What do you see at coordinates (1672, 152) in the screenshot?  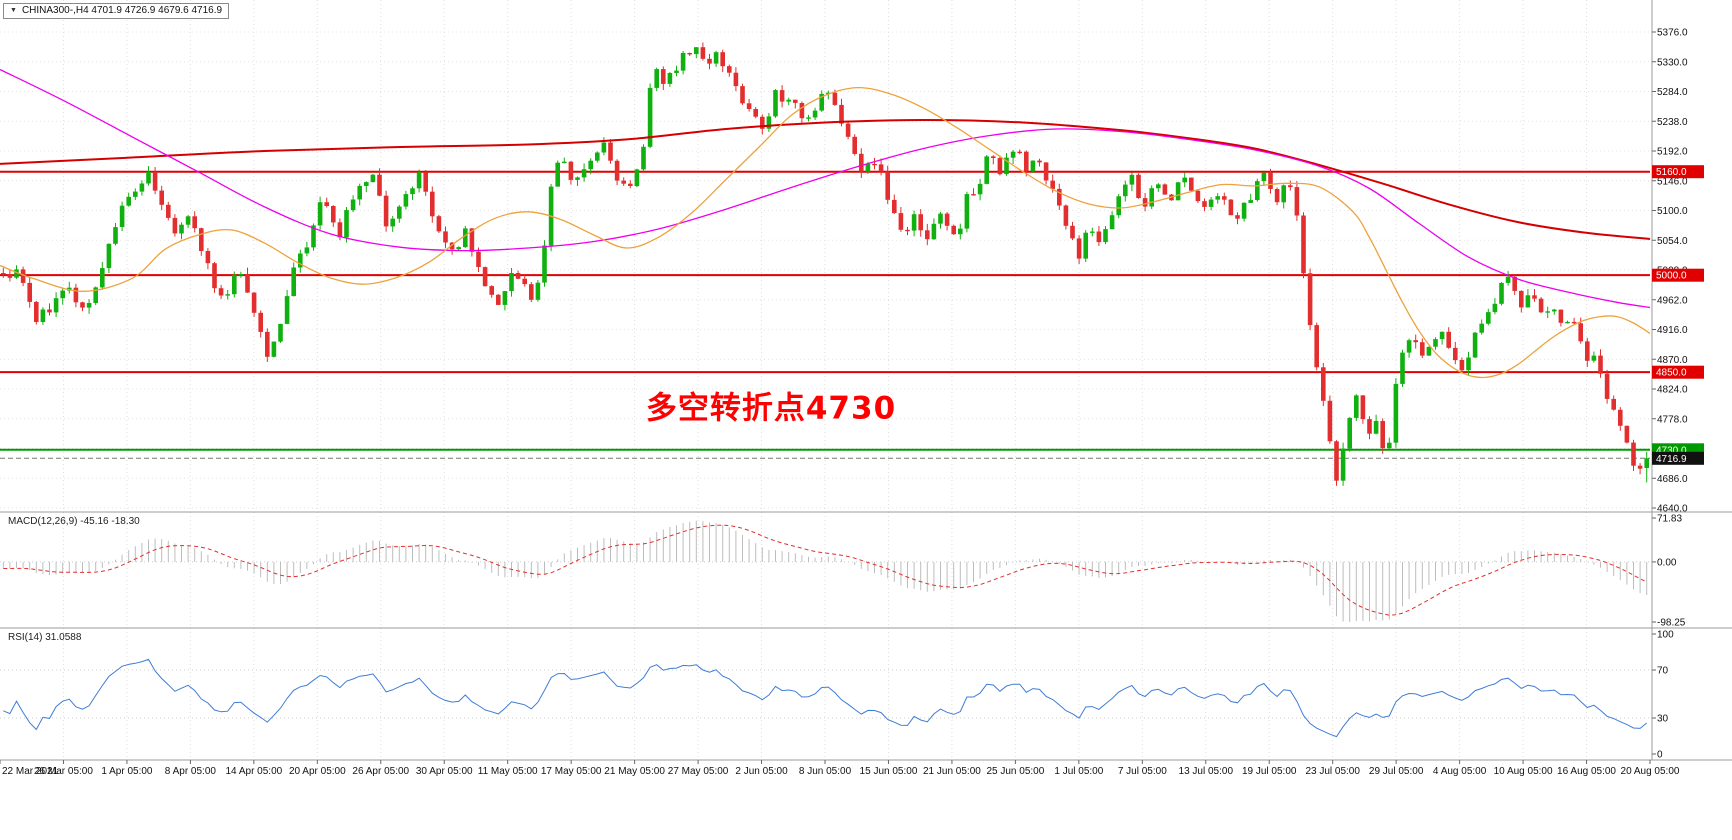 I see `price-tick-label: 5192.0` at bounding box center [1672, 152].